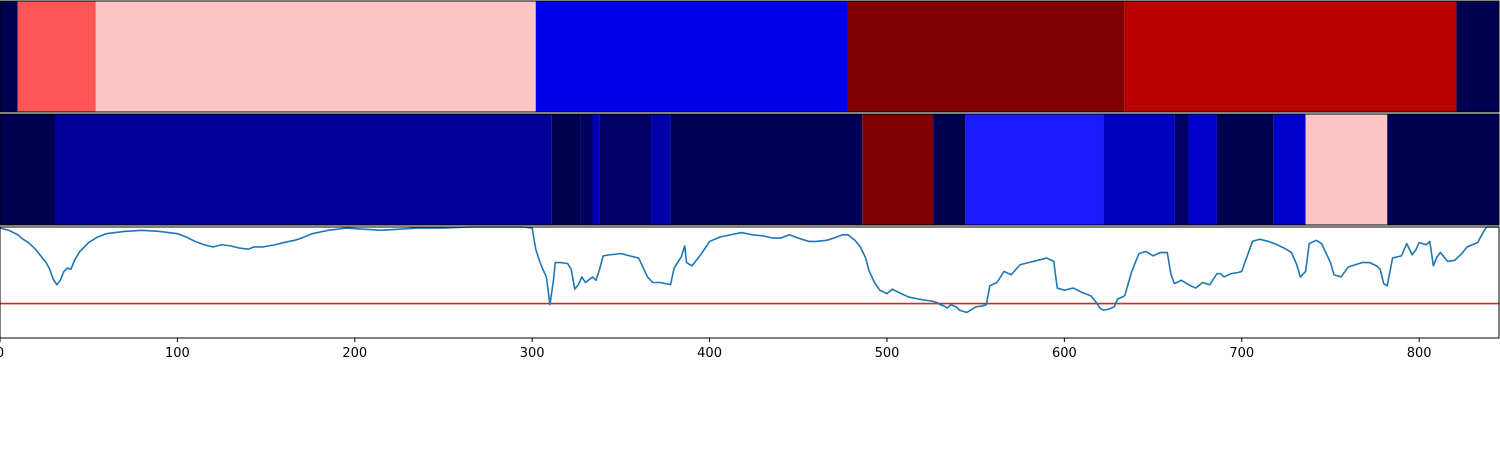  What do you see at coordinates (2, 353) in the screenshot?
I see `x-tick-label-0: 0` at bounding box center [2, 353].